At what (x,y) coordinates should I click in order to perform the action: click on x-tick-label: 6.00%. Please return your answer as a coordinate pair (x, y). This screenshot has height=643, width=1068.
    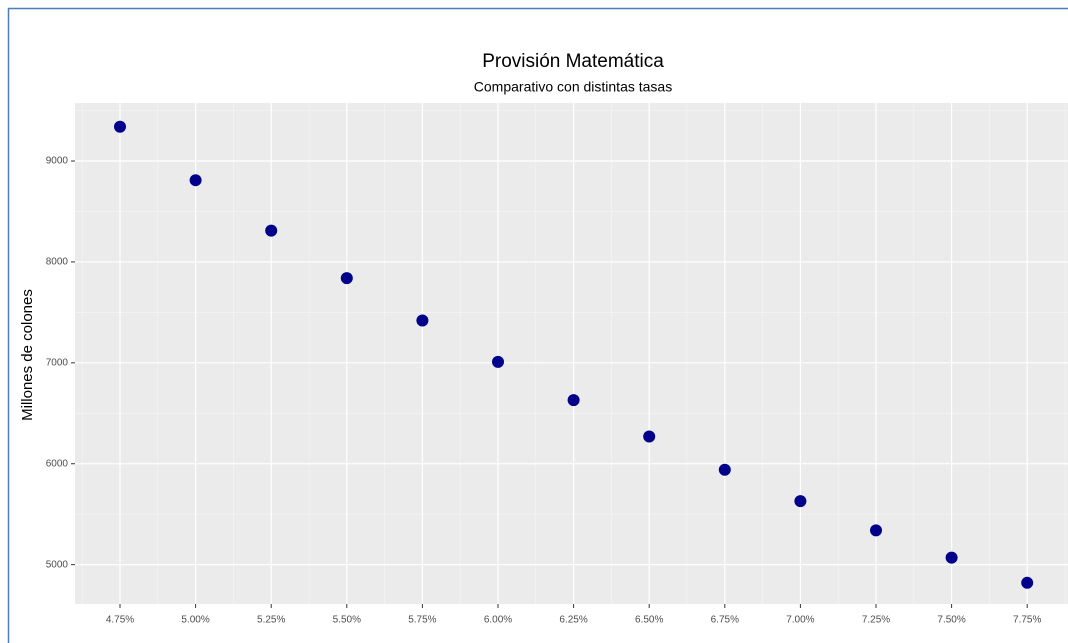
    Looking at the image, I should click on (498, 620).